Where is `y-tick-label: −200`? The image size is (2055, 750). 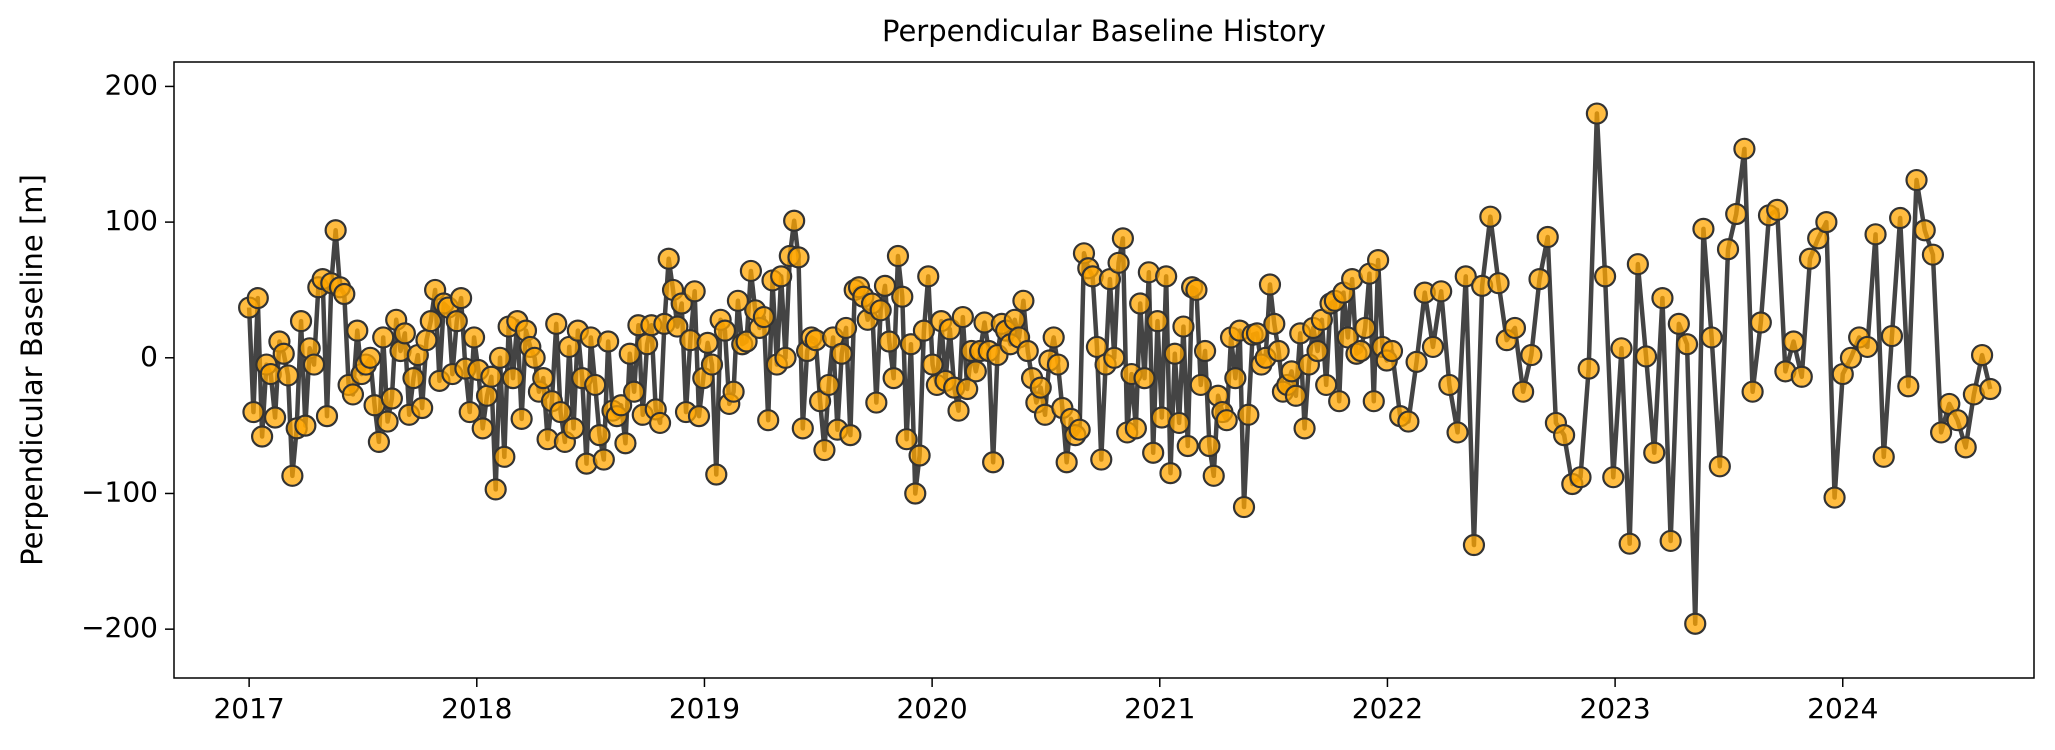 y-tick-label: −200 is located at coordinates (119, 627).